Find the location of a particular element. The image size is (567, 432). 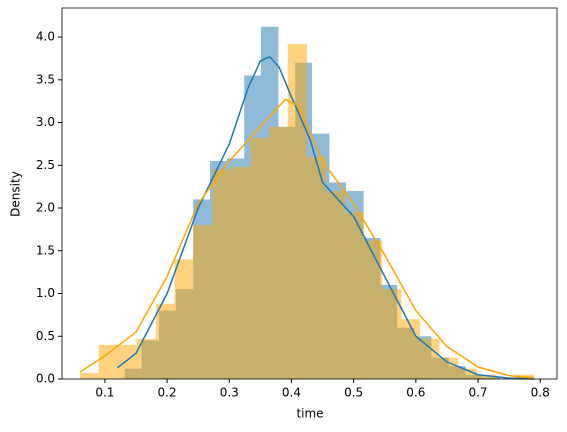

x-tick-label: 0.1 is located at coordinates (104, 393).